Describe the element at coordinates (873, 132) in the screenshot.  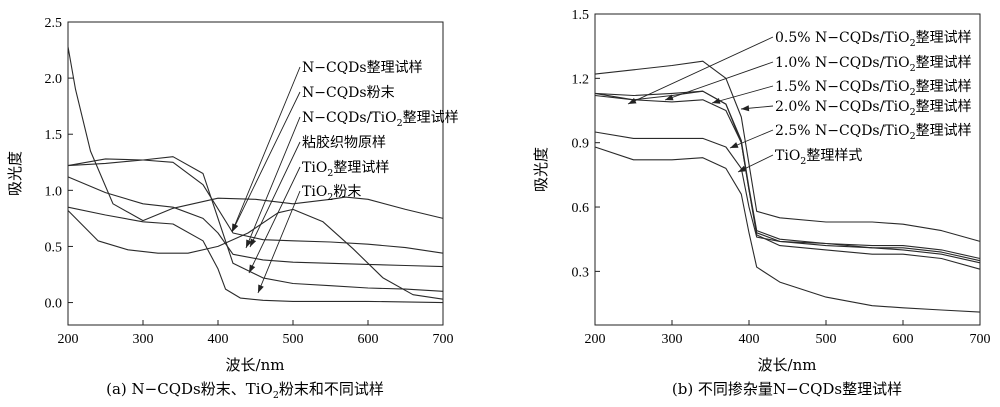
I see `annotation-label: 2.5% N−CQDs/TiO2整理试样` at that location.